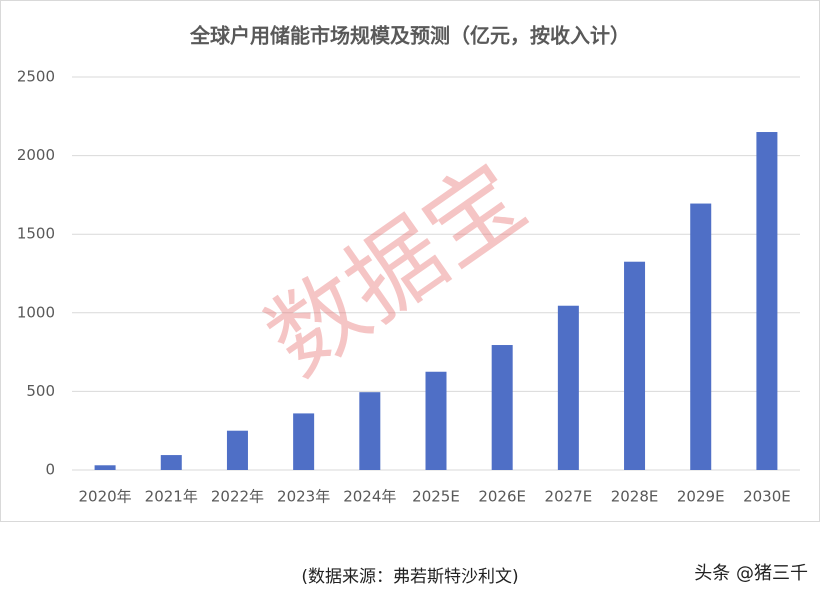 The image size is (824, 600). Describe the element at coordinates (40, 391) in the screenshot. I see `y-tick-label: 500` at that location.